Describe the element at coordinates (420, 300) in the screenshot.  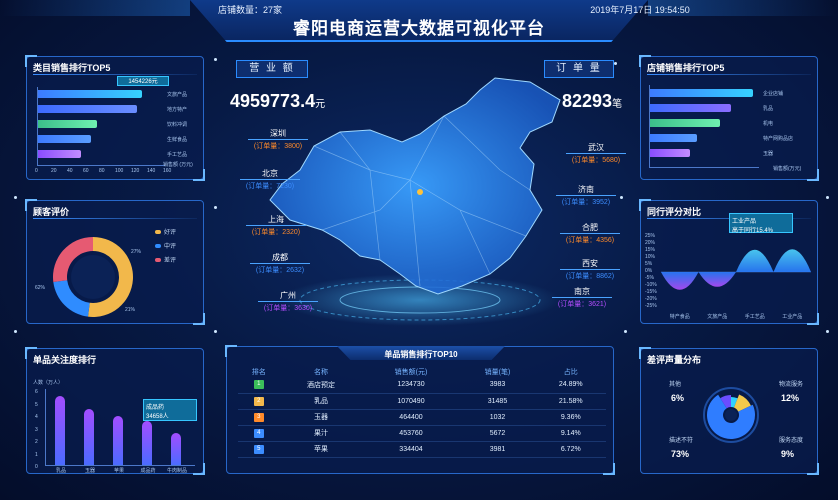
I see `map-base-glow` at that location.